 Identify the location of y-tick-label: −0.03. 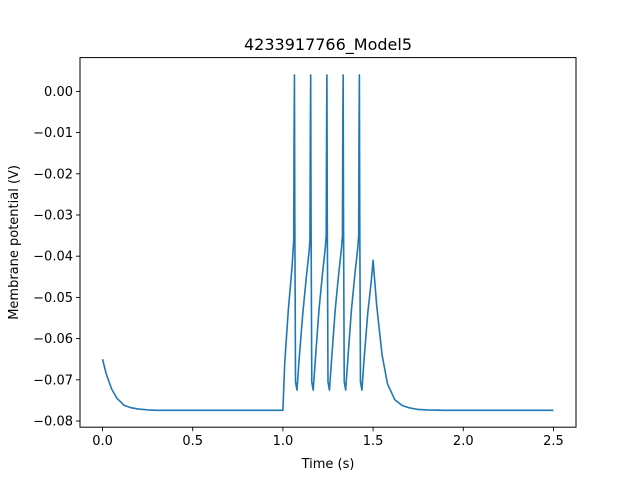
(53, 215).